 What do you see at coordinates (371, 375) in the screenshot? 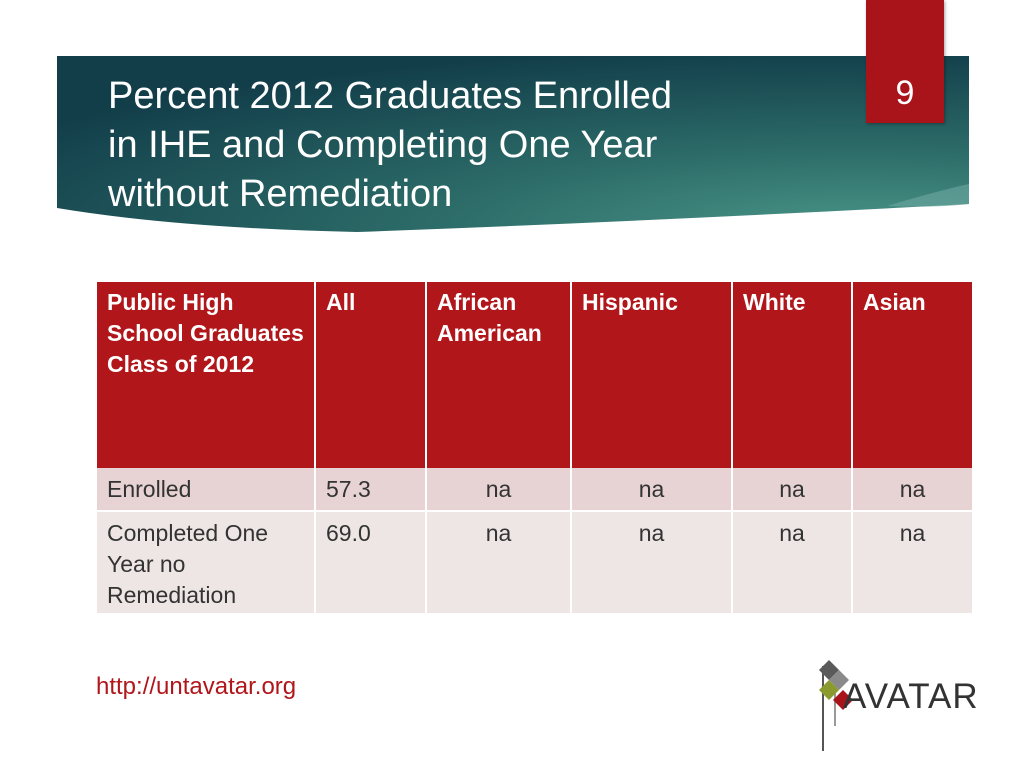
I see `header-all: All` at bounding box center [371, 375].